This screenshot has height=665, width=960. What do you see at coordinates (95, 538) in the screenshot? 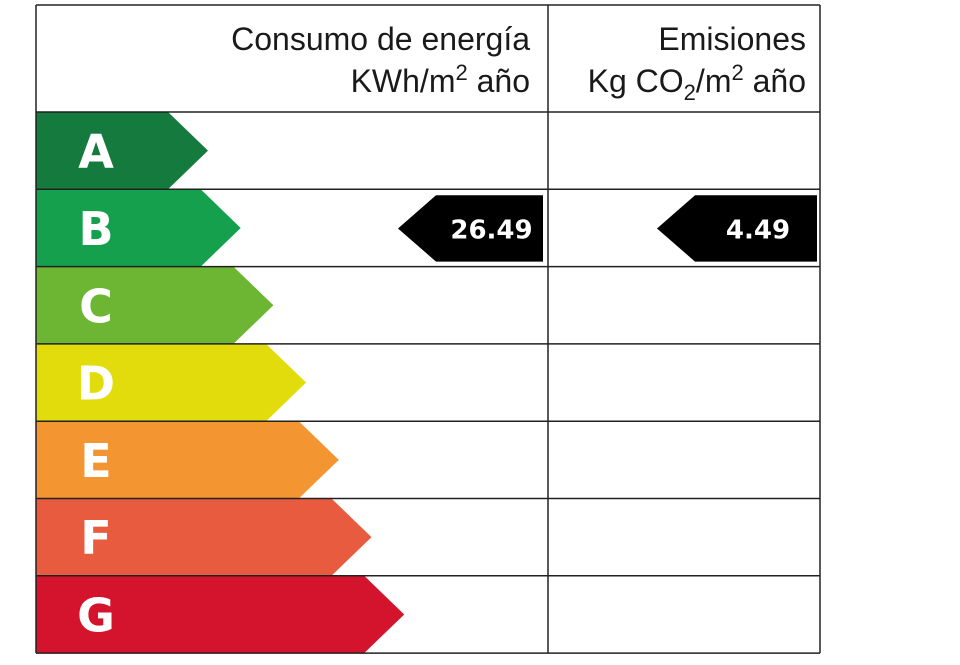
I see `rating-letter-f: F` at bounding box center [95, 538].